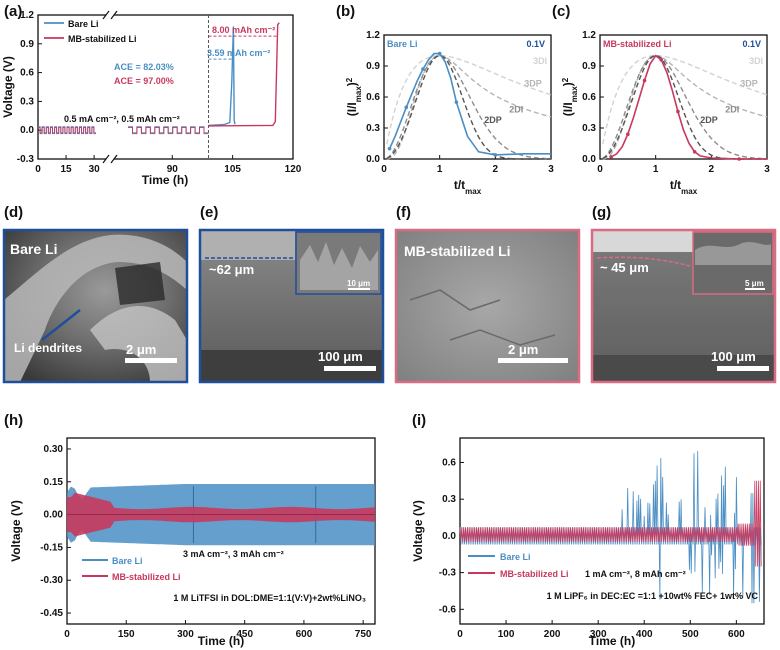  What do you see at coordinates (754, 283) in the screenshot?
I see `inset-scale-label-g: 5 μm` at bounding box center [754, 283].